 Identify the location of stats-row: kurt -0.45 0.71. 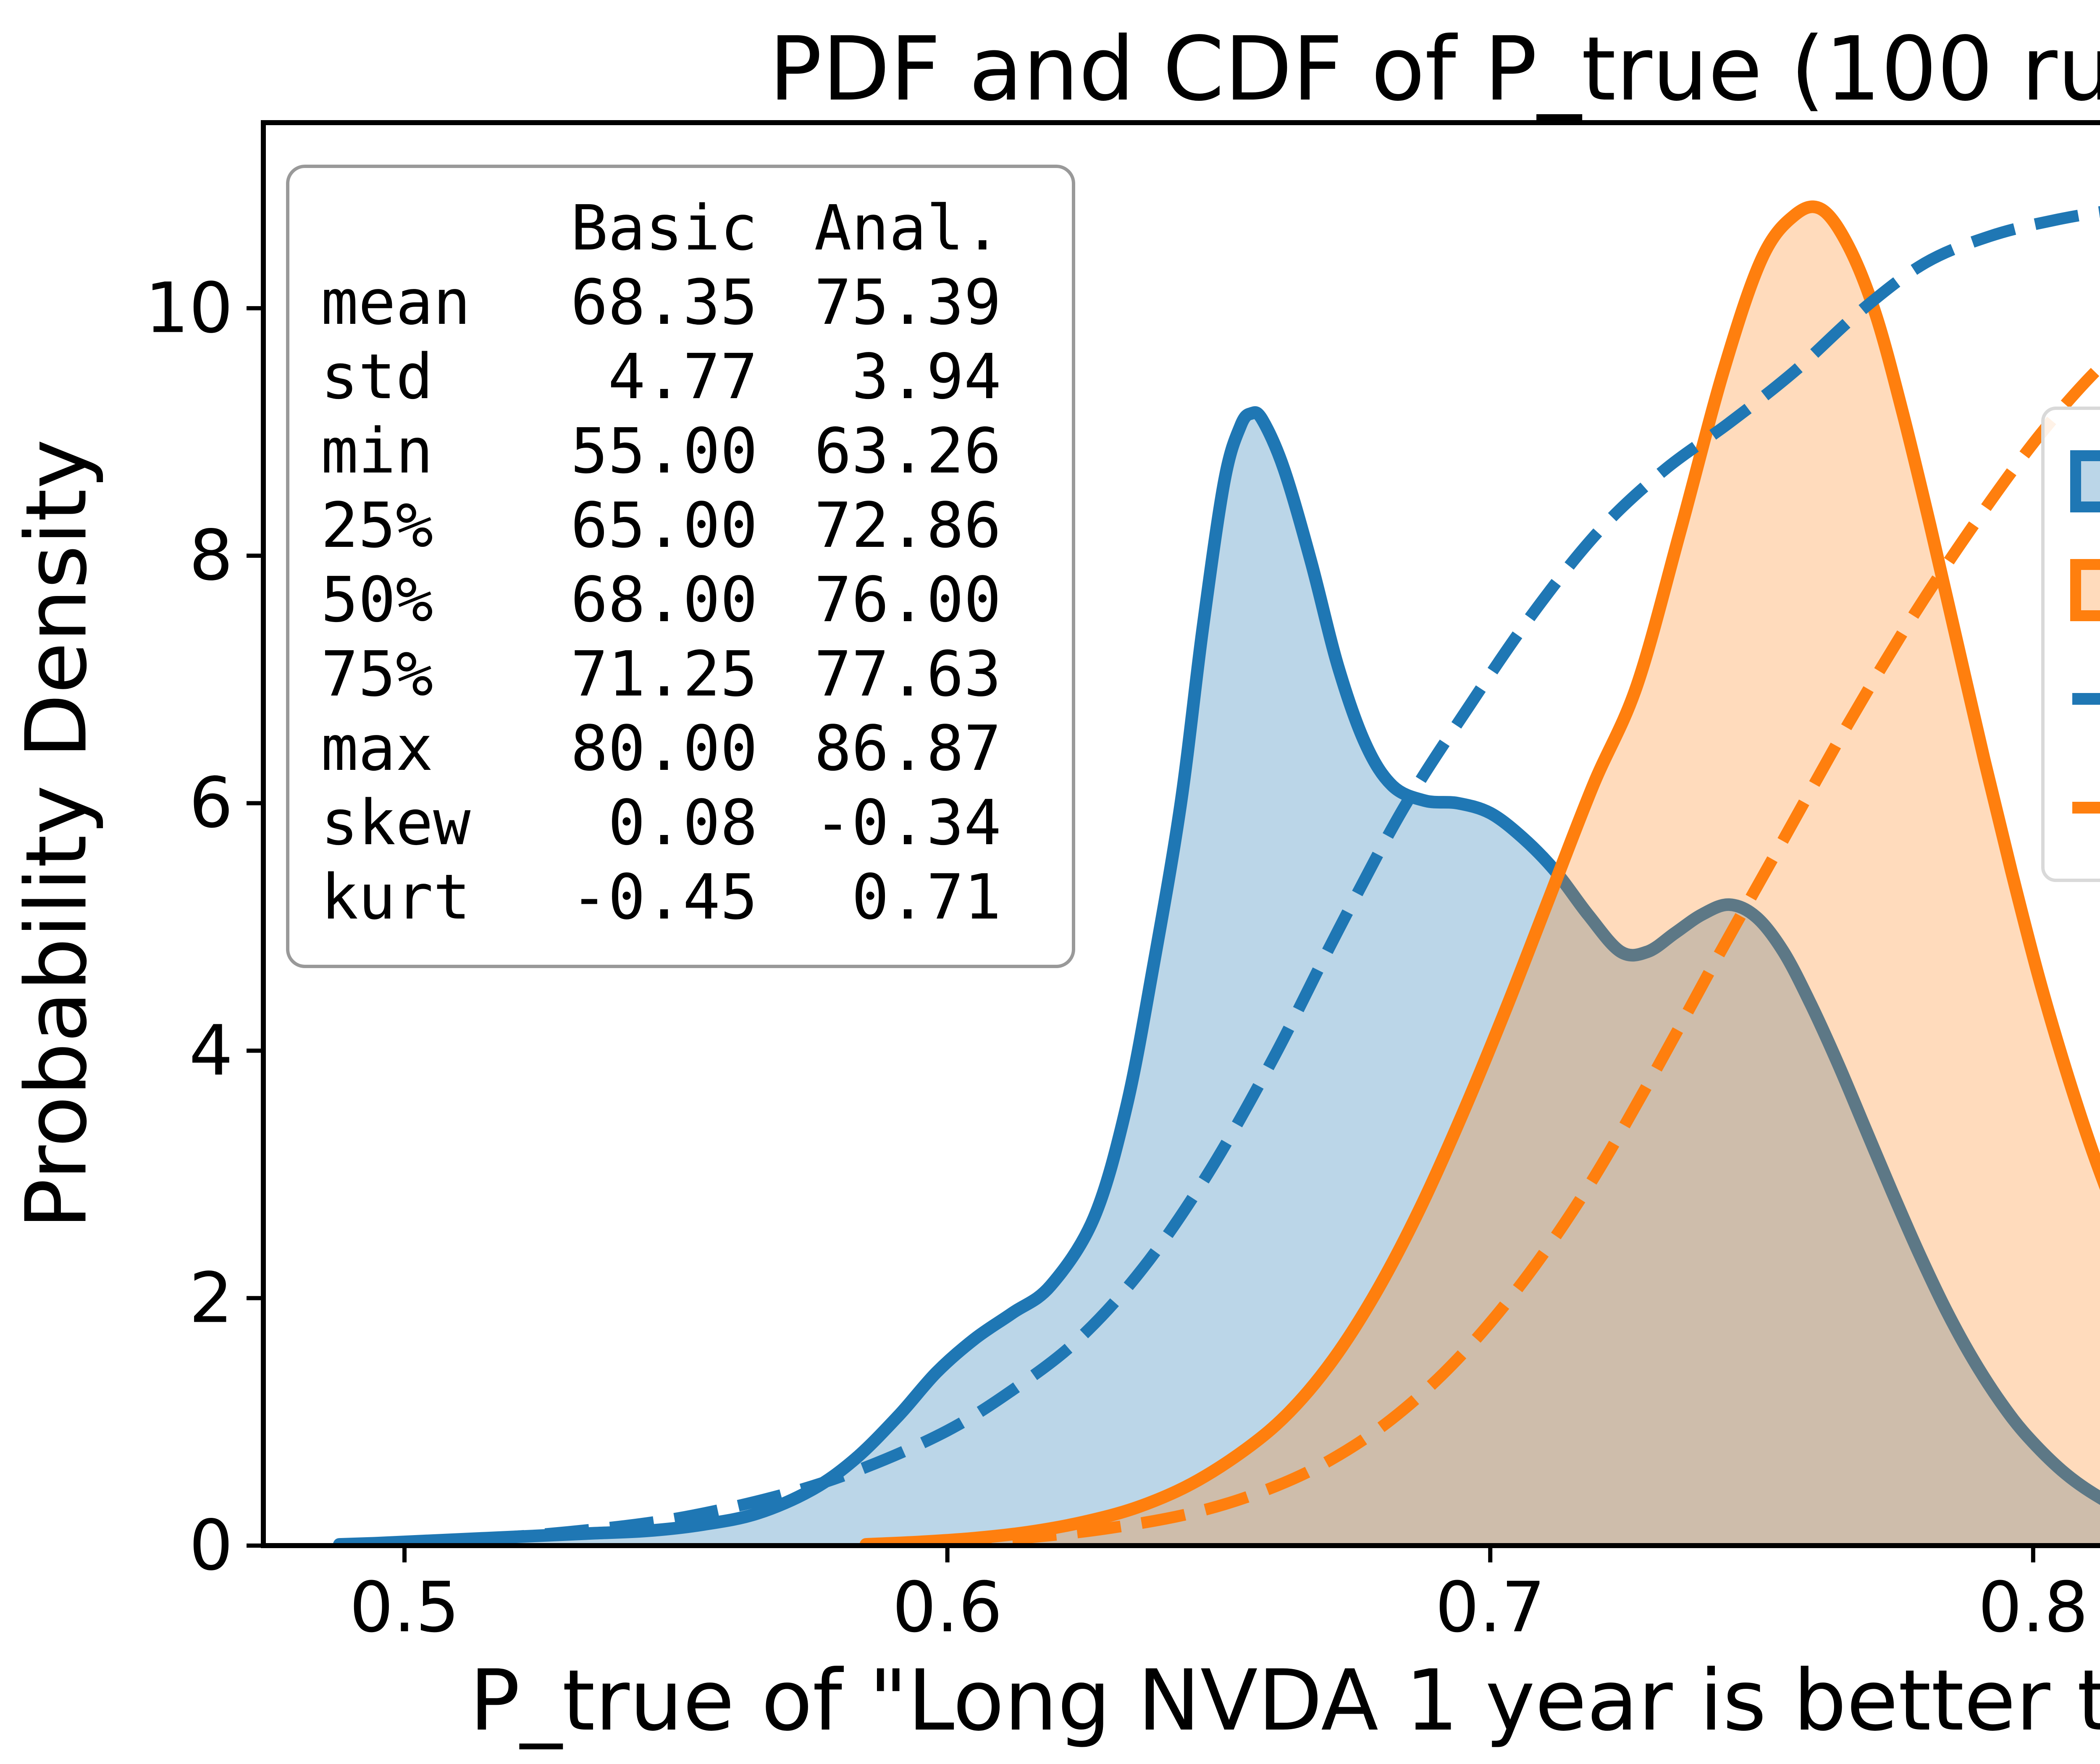
(680, 897).